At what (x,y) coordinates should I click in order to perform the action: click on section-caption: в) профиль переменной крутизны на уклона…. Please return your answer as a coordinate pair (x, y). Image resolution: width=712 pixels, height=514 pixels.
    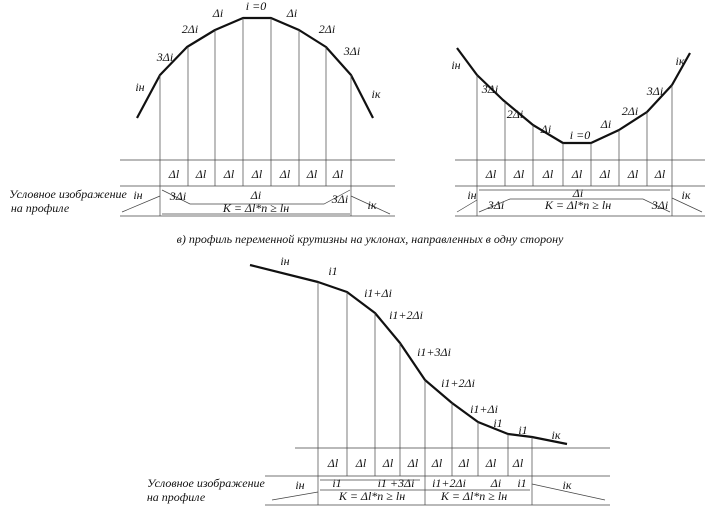
    Looking at the image, I should click on (370, 239).